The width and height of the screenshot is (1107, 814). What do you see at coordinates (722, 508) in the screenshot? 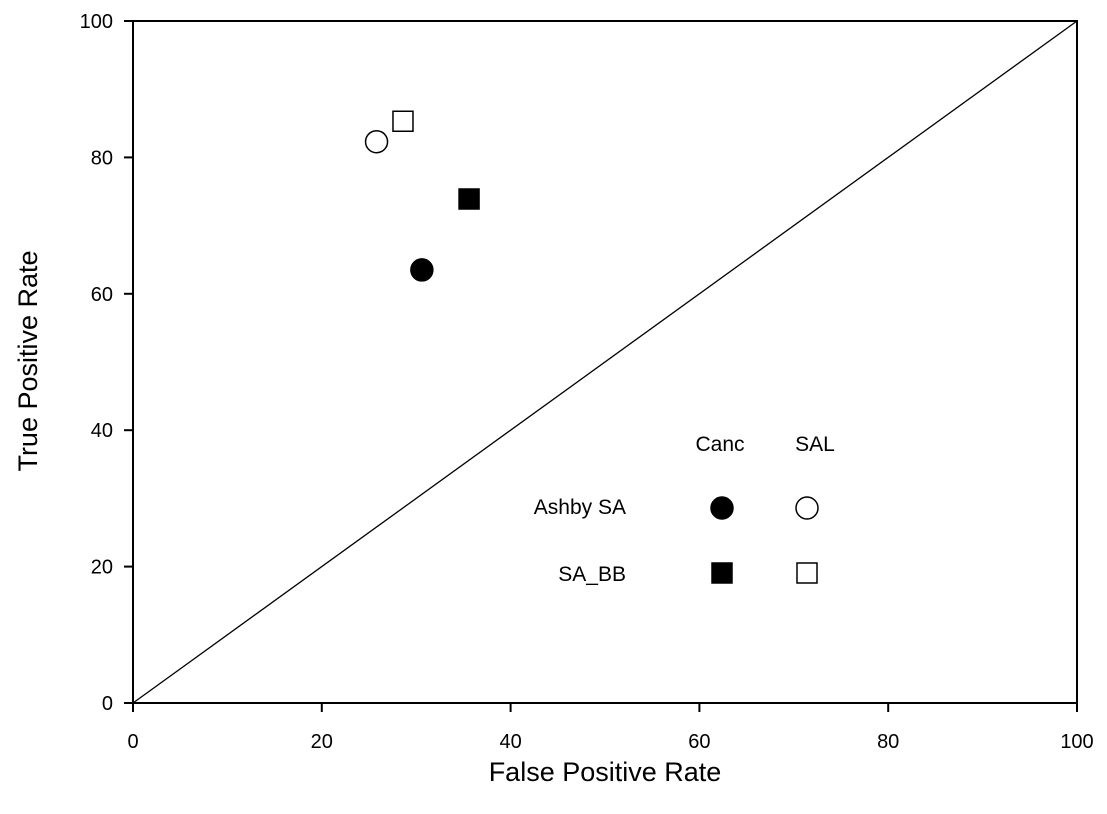
I see `legend-marker-ashby-sa-canc` at bounding box center [722, 508].